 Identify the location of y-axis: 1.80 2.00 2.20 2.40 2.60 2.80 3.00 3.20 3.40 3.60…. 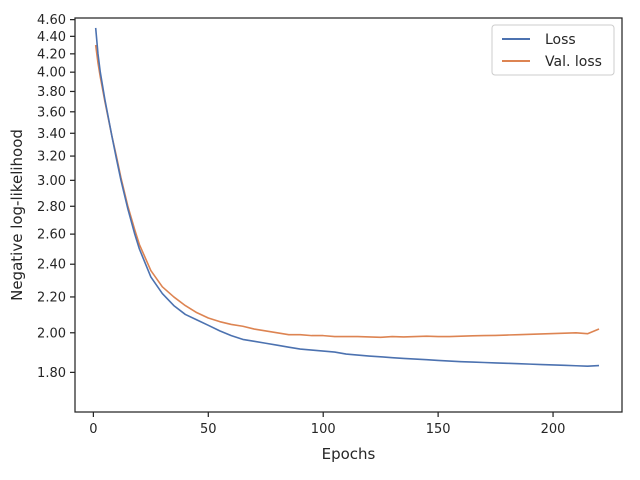
(56, 197).